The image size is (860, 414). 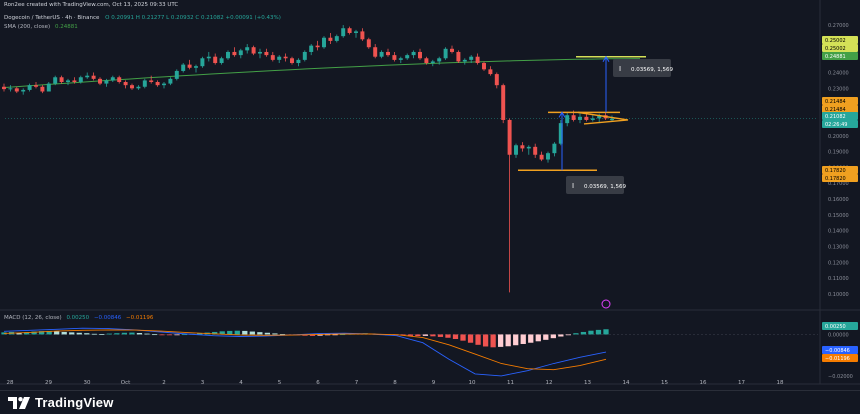 I want to click on sma-legend: SMA (200, close) 0.24881, so click(x=41, y=27).